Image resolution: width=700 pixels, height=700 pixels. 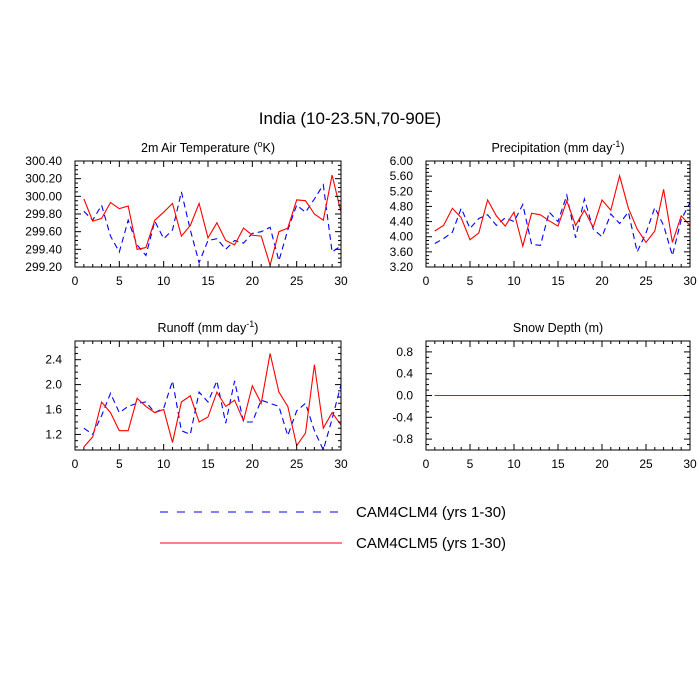 What do you see at coordinates (404, 352) in the screenshot?
I see `y-tick-label: 0.8` at bounding box center [404, 352].